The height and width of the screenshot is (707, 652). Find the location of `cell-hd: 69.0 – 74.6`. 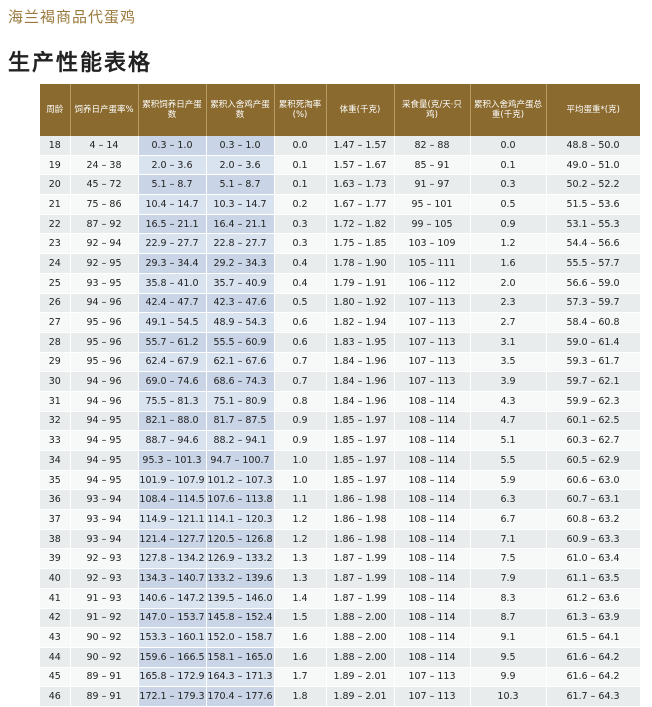

cell-hd: 69.0 – 74.6 is located at coordinates (172, 381).